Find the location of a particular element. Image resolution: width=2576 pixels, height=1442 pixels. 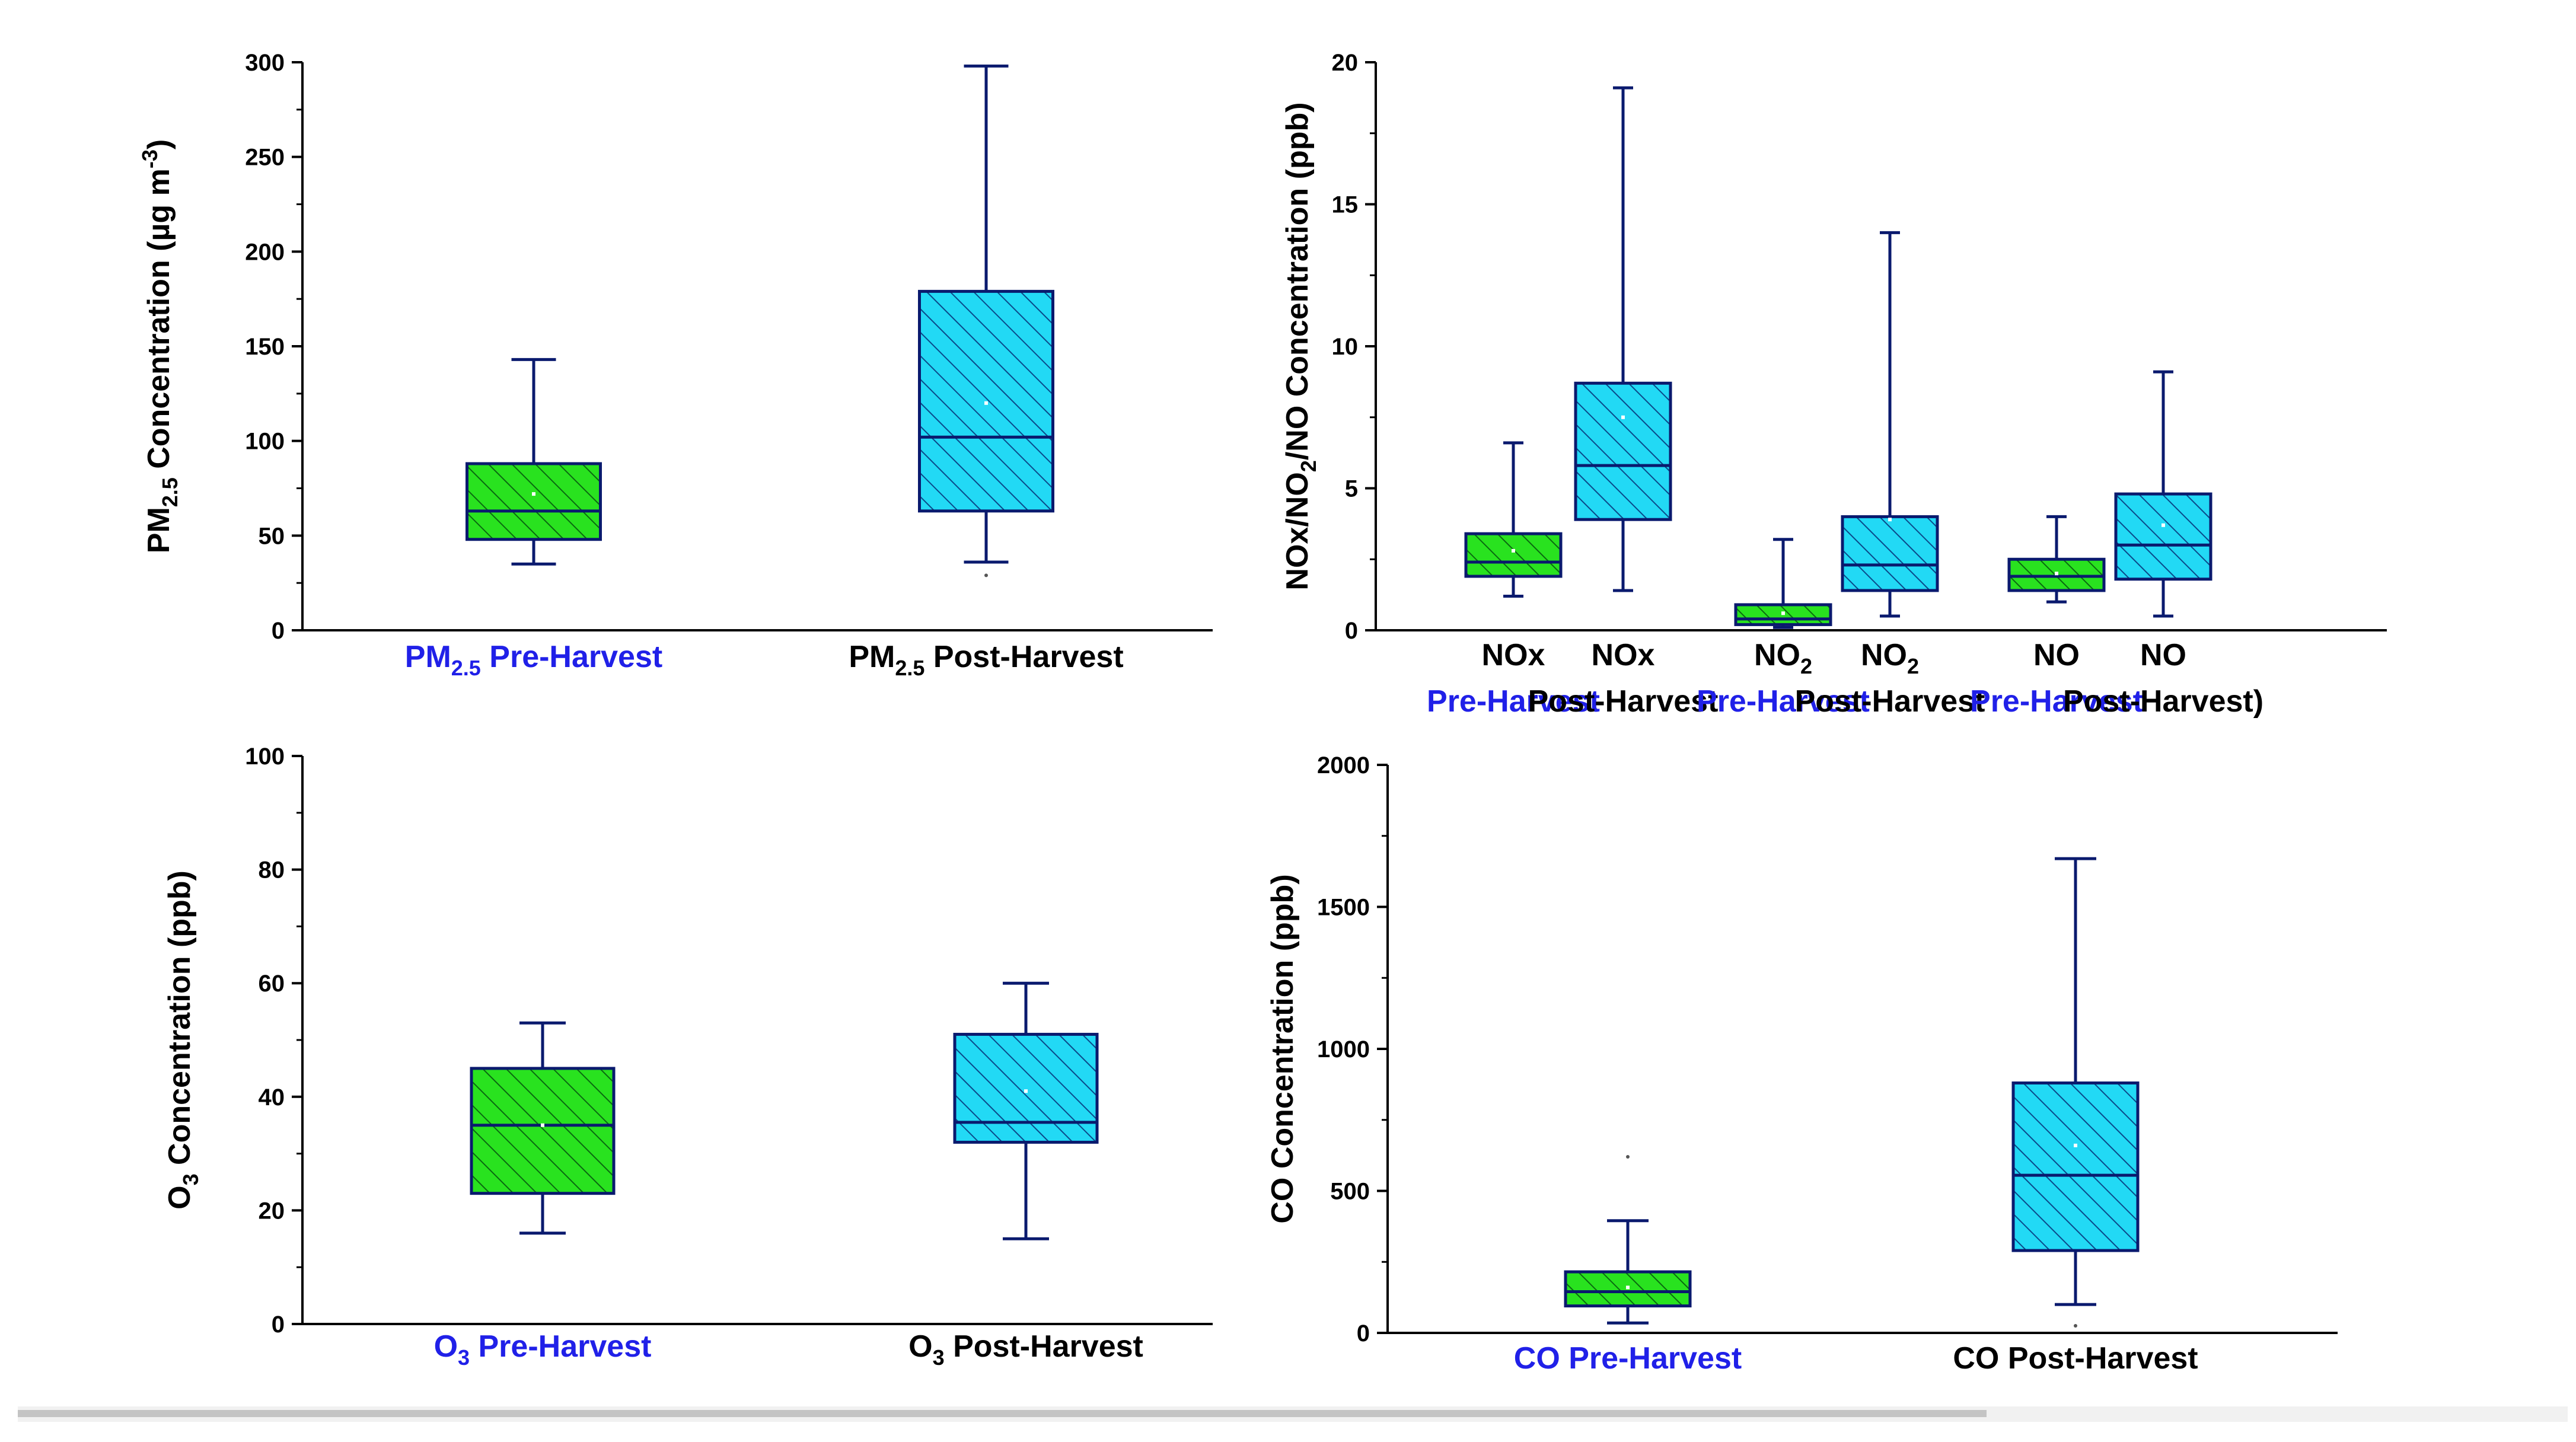

y-tick-label: 10 is located at coordinates (1346, 347).